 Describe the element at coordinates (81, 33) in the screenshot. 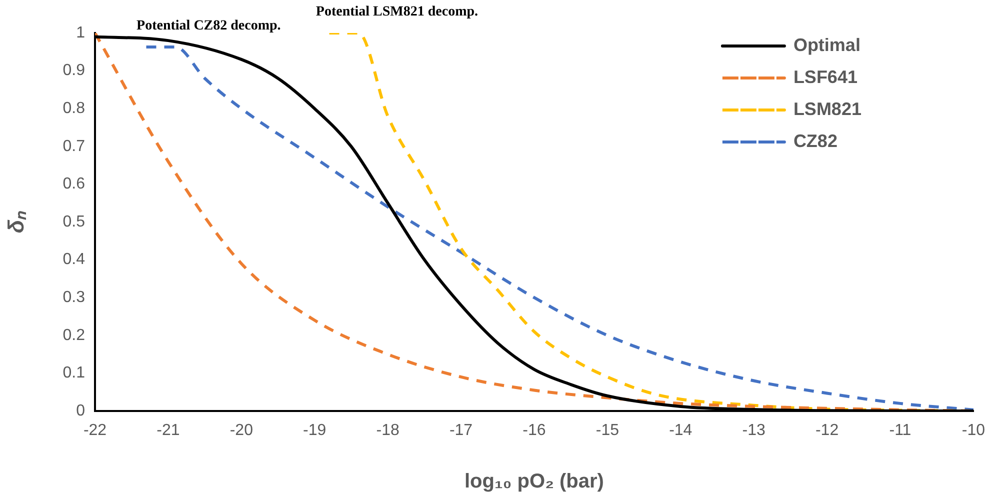

I see `y-tick-label: 1` at that location.